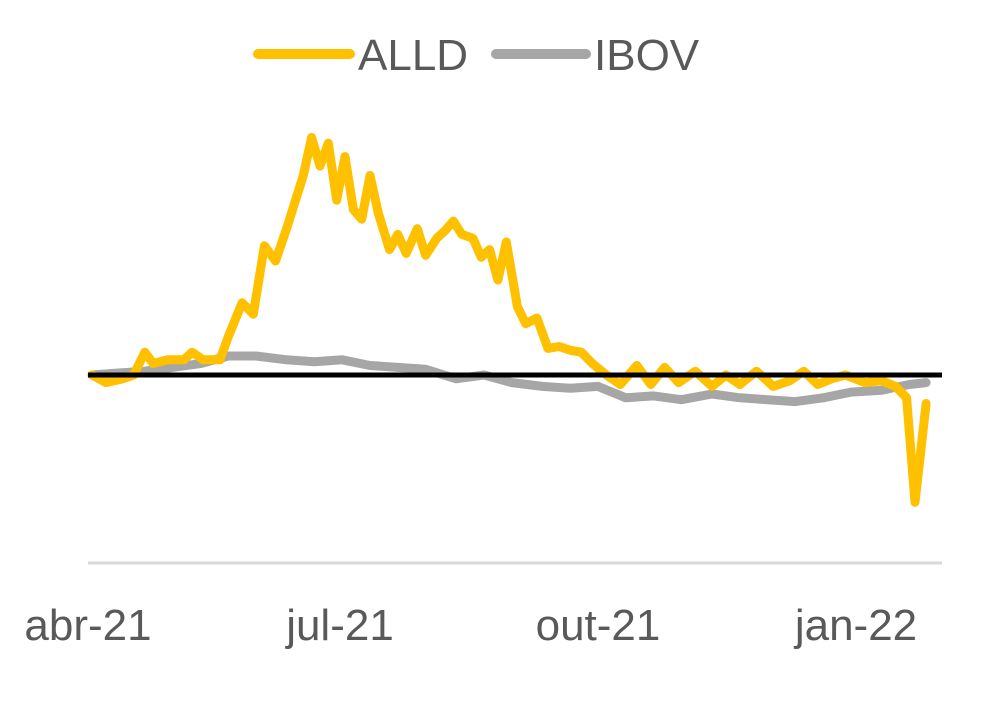  Describe the element at coordinates (855, 625) in the screenshot. I see `x-tick-label: jan-22` at that location.